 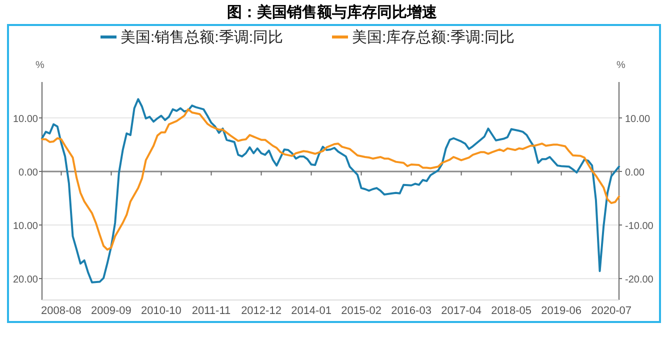 I want to click on x-tick-label: 2008-08, so click(x=61, y=311).